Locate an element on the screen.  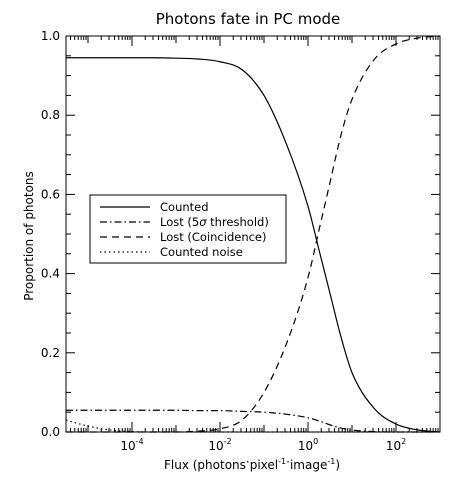
y-tick-label: 0.0 is located at coordinates (50, 432).